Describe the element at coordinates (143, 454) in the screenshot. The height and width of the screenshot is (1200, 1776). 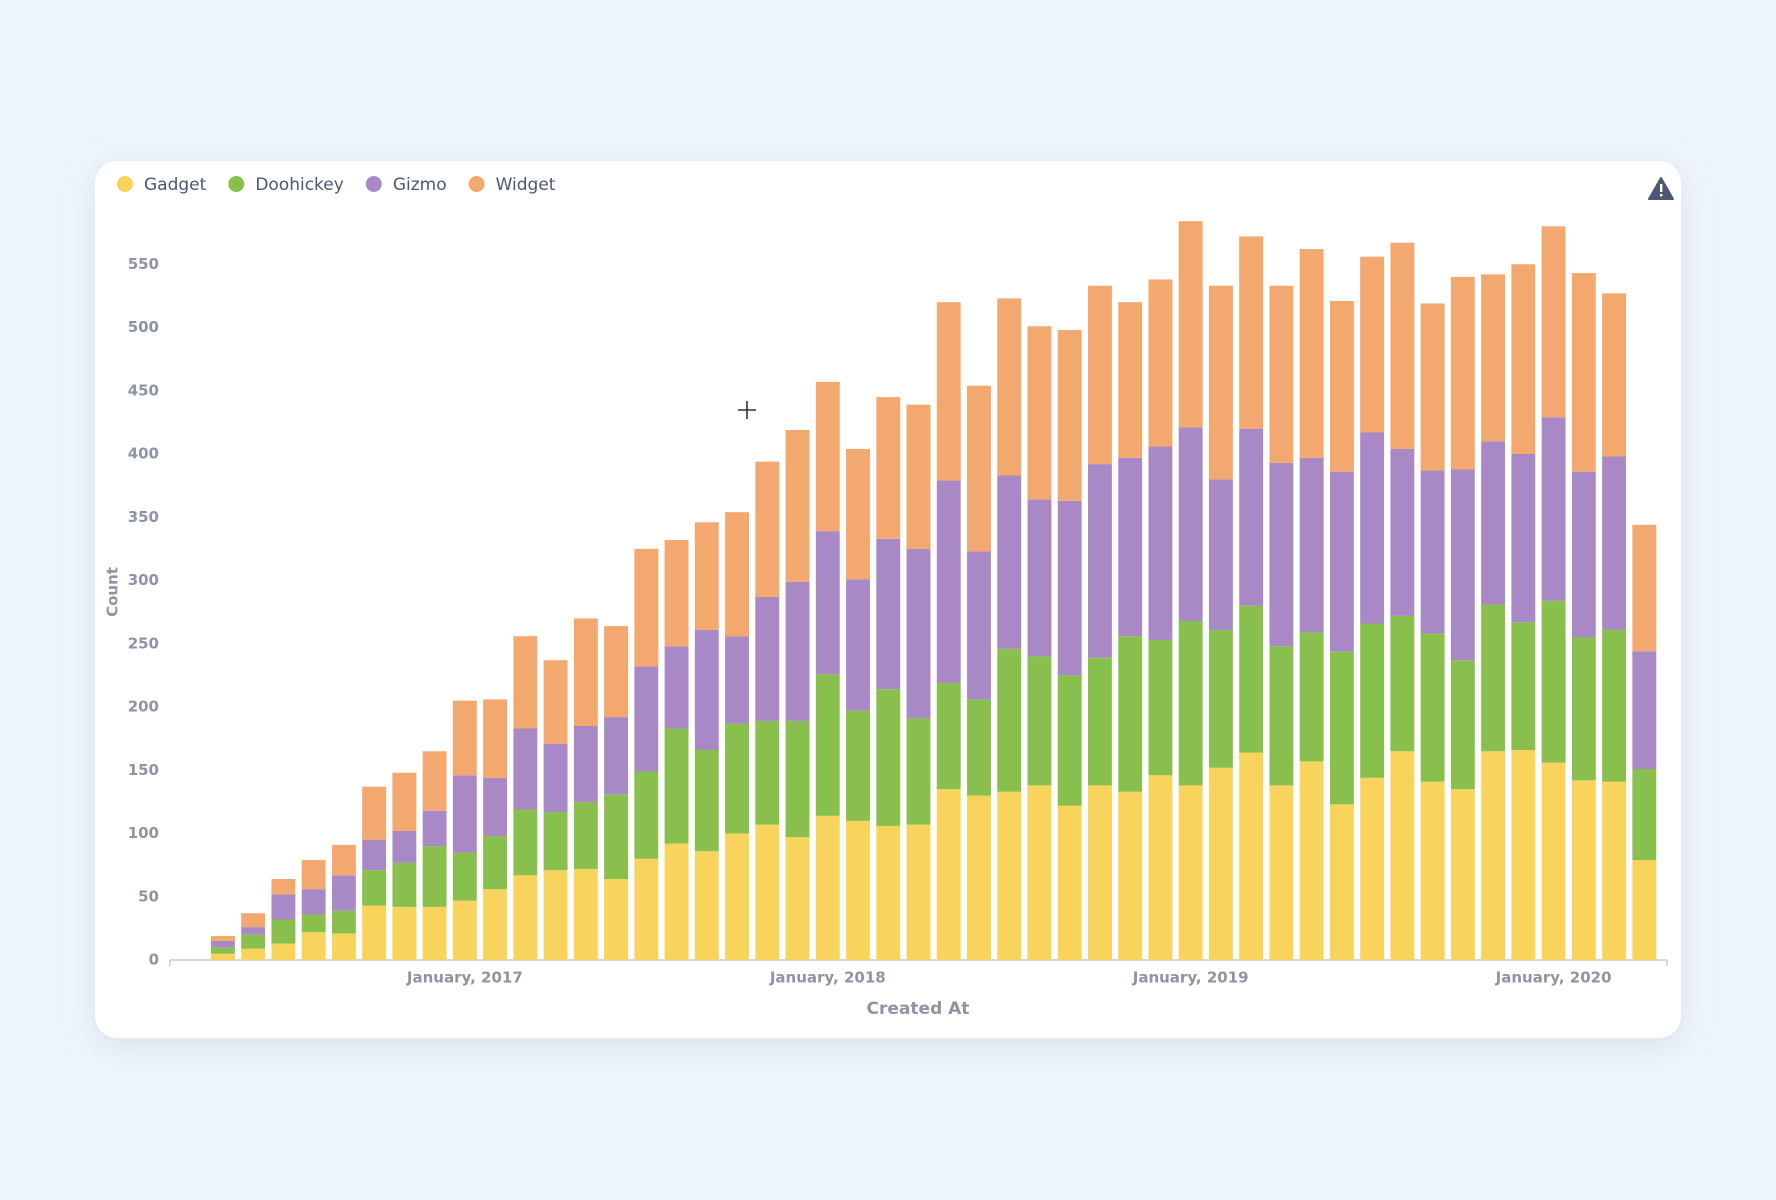
I see `y-tick-label: 400` at that location.